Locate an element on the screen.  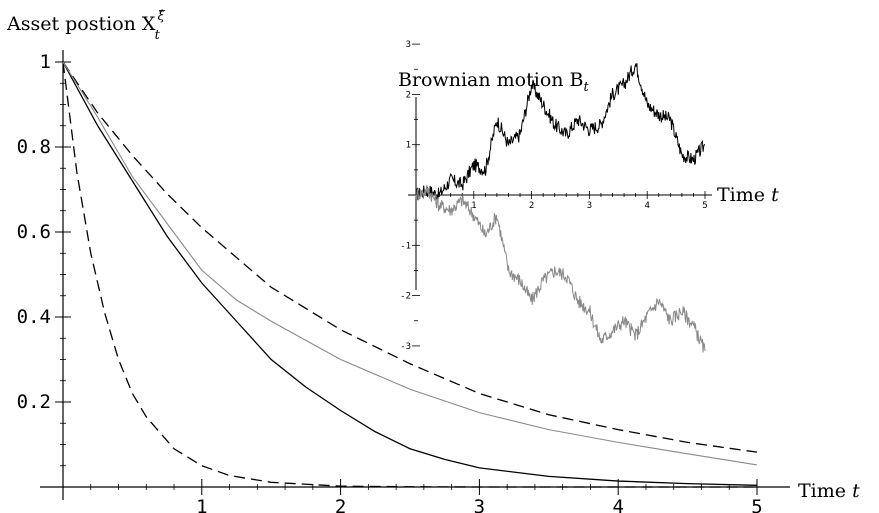
inset-x-tick-label: 3 is located at coordinates (589, 206).